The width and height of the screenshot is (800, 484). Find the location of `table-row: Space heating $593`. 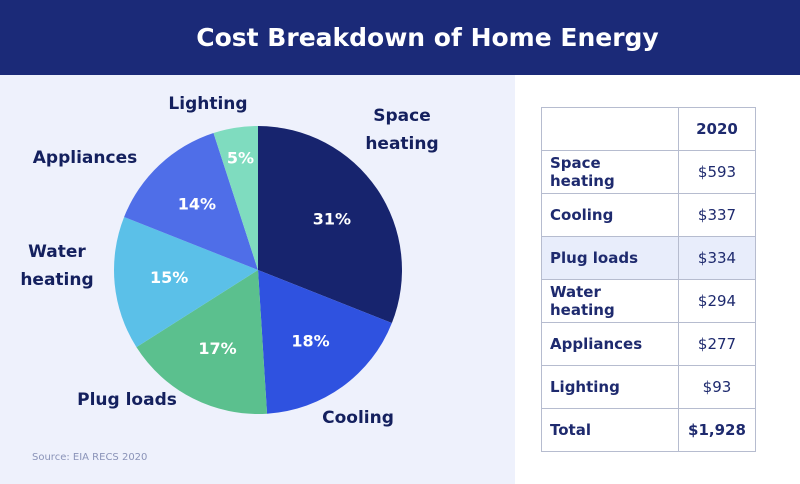

table-row: Space heating $593 is located at coordinates (648, 172).